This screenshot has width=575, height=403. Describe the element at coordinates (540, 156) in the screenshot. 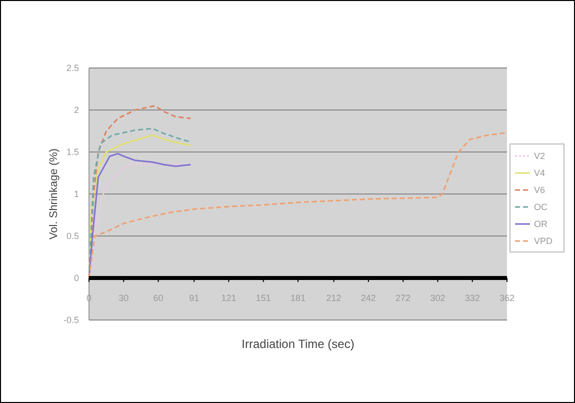

I see `legend-label: V2` at that location.